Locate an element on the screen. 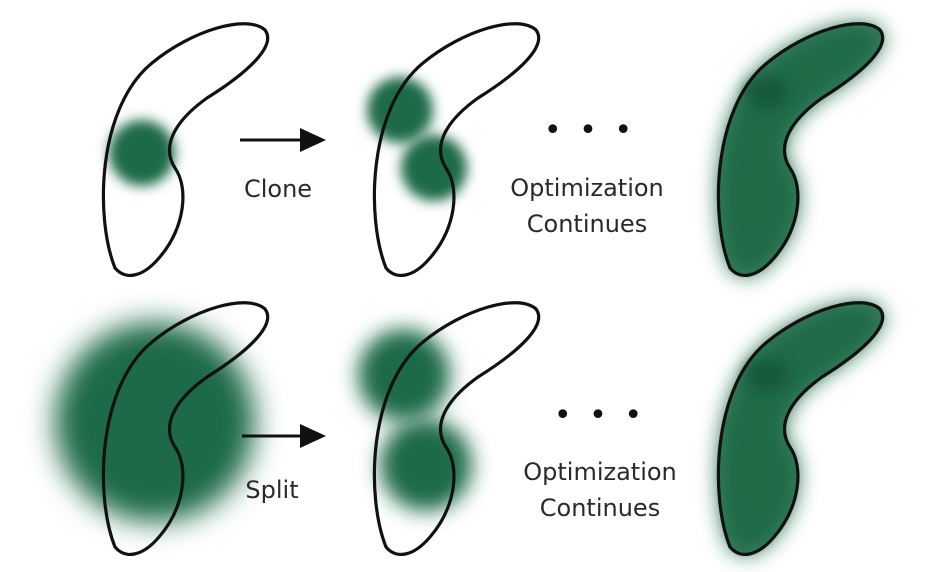 The image size is (931, 572). split-stage-converged is located at coordinates (800, 429).